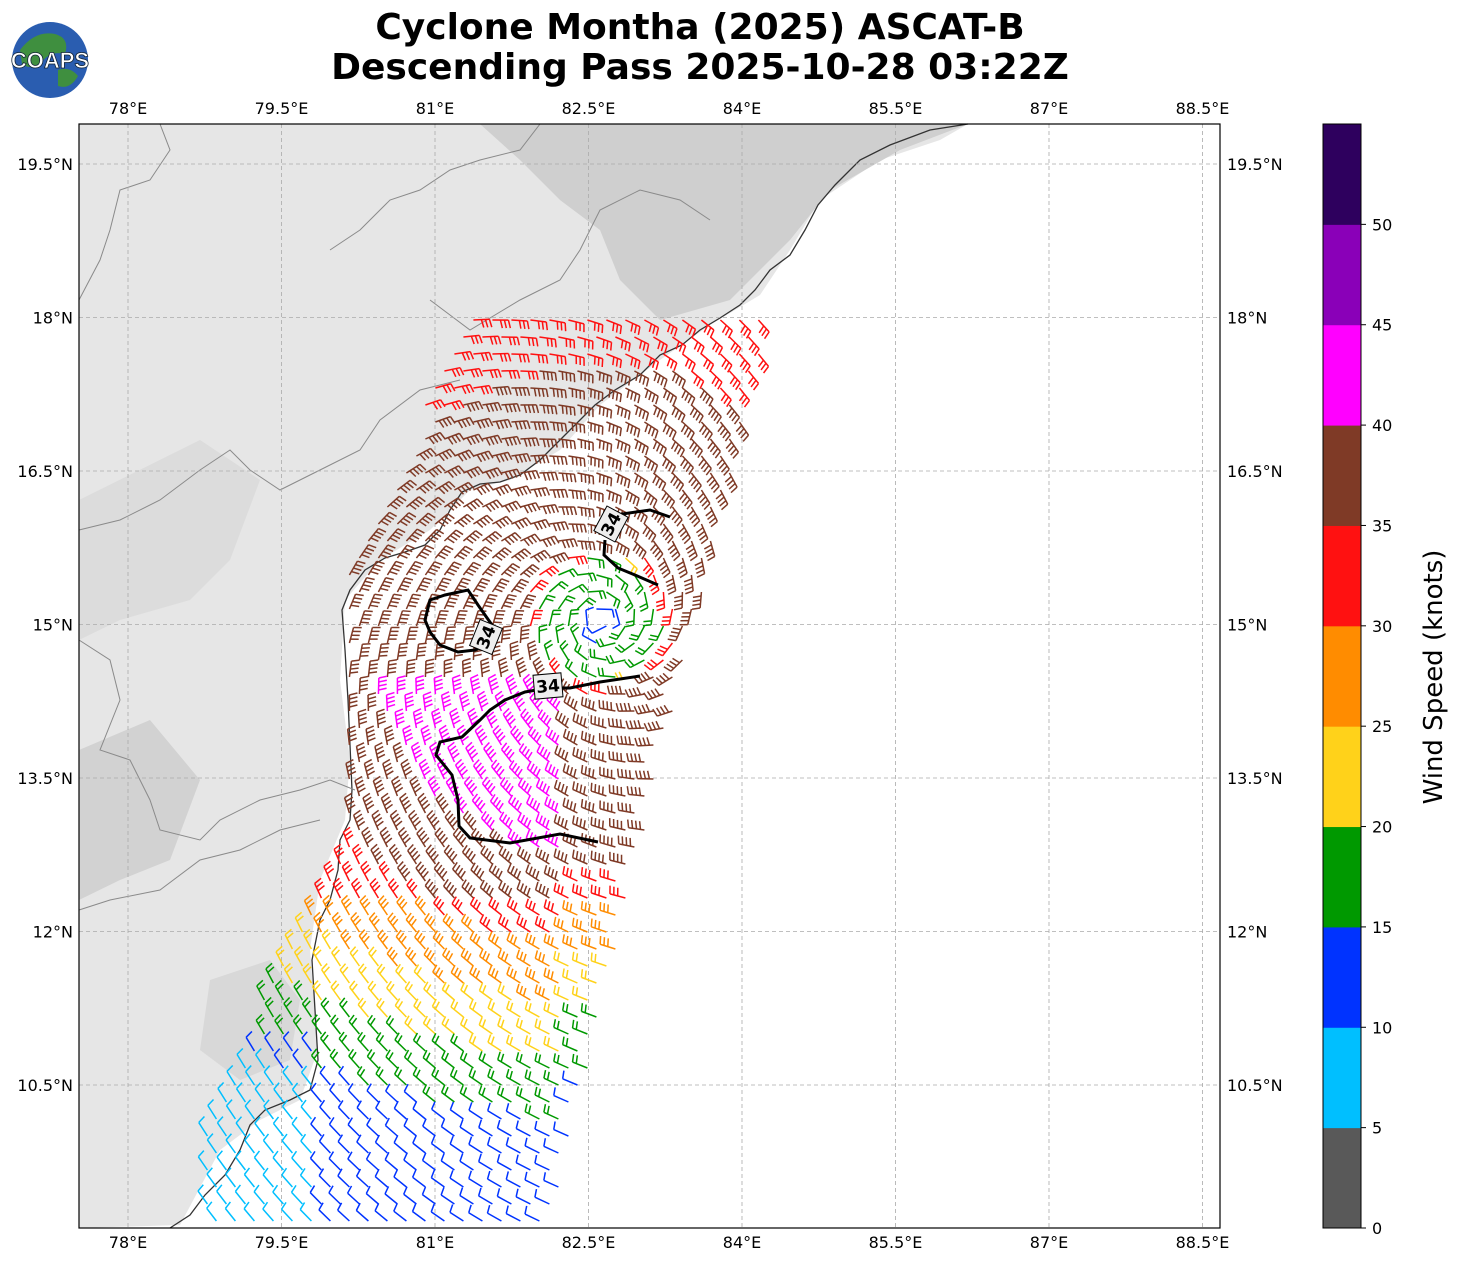  Describe the element at coordinates (1049, 1242) in the screenshot. I see `lon-tick-bottom: 87°E` at that location.